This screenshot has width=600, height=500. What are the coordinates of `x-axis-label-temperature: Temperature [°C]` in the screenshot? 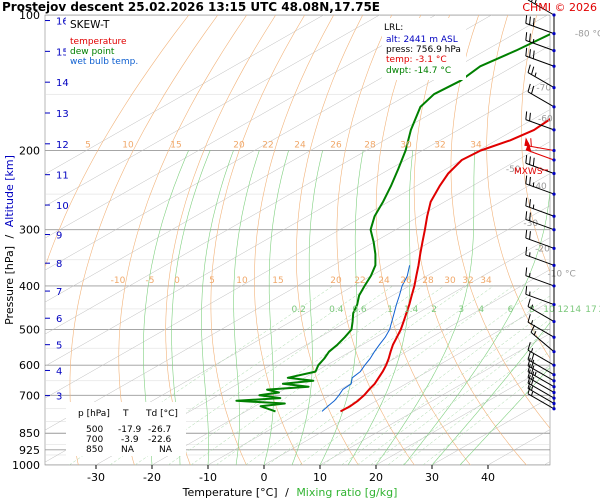 It's located at (230, 492).